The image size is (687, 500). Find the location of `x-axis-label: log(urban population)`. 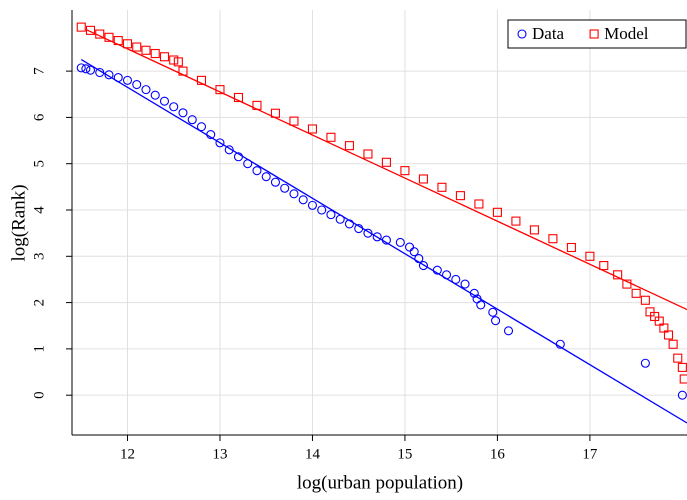

x-axis-label: log(urban population) is located at coordinates (380, 482).